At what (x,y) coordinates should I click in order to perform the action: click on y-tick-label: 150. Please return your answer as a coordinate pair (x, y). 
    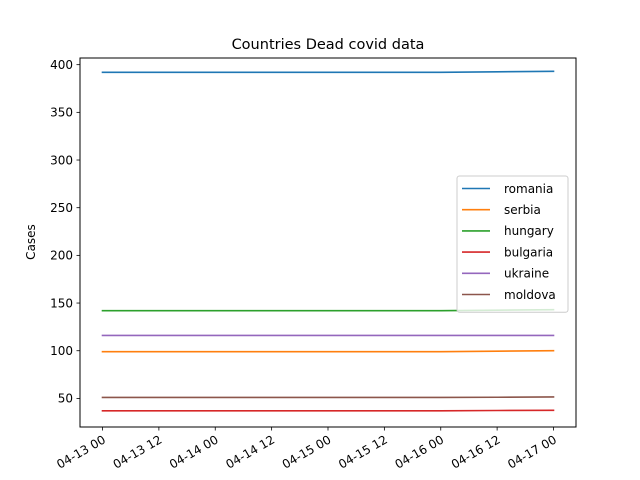
    Looking at the image, I should click on (61, 303).